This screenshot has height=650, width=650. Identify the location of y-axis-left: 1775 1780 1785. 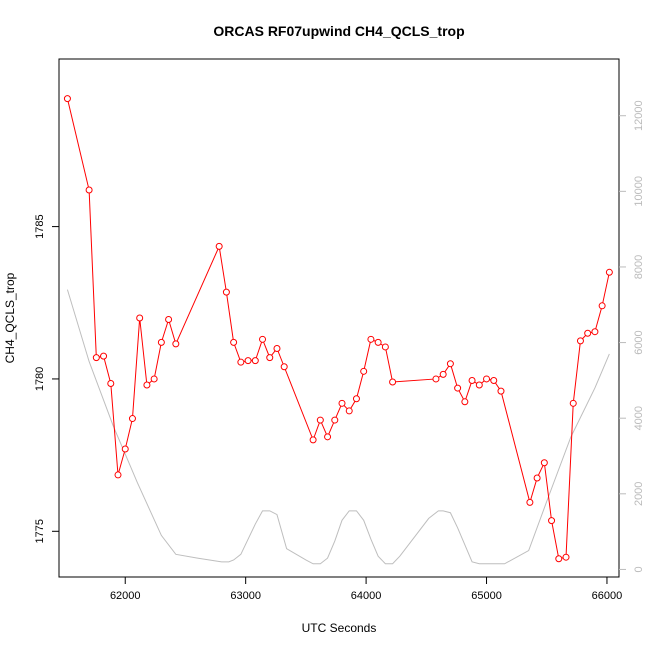
(46, 379).